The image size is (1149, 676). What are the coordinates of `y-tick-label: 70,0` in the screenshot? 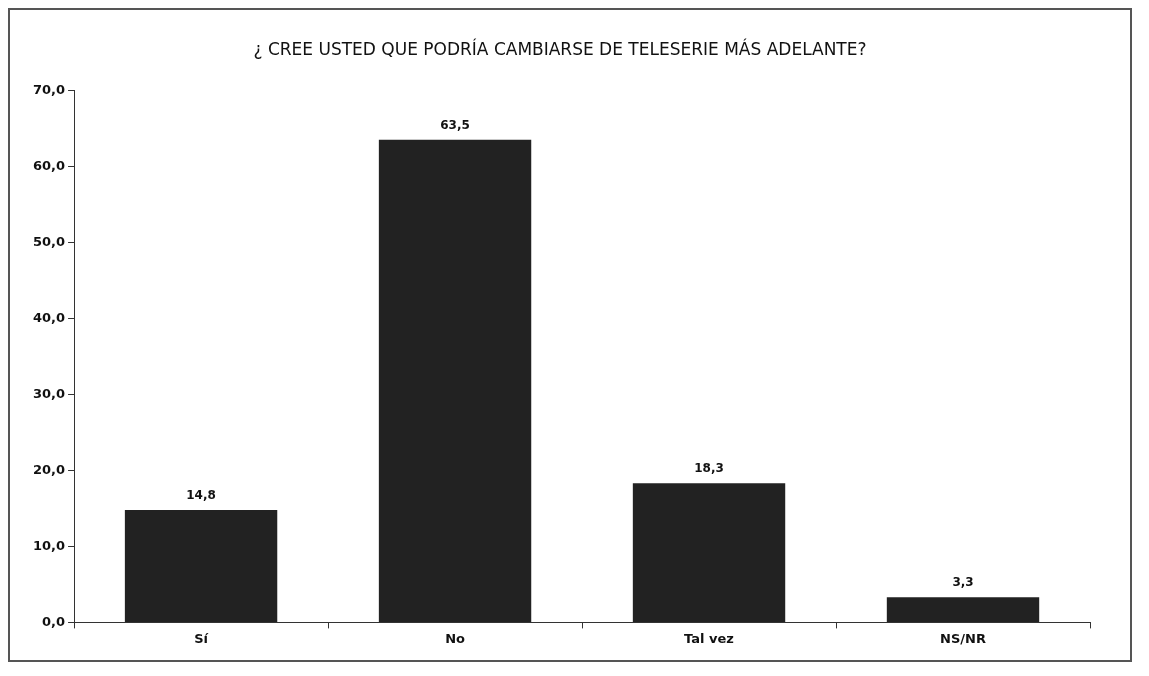 It's located at (49, 89).